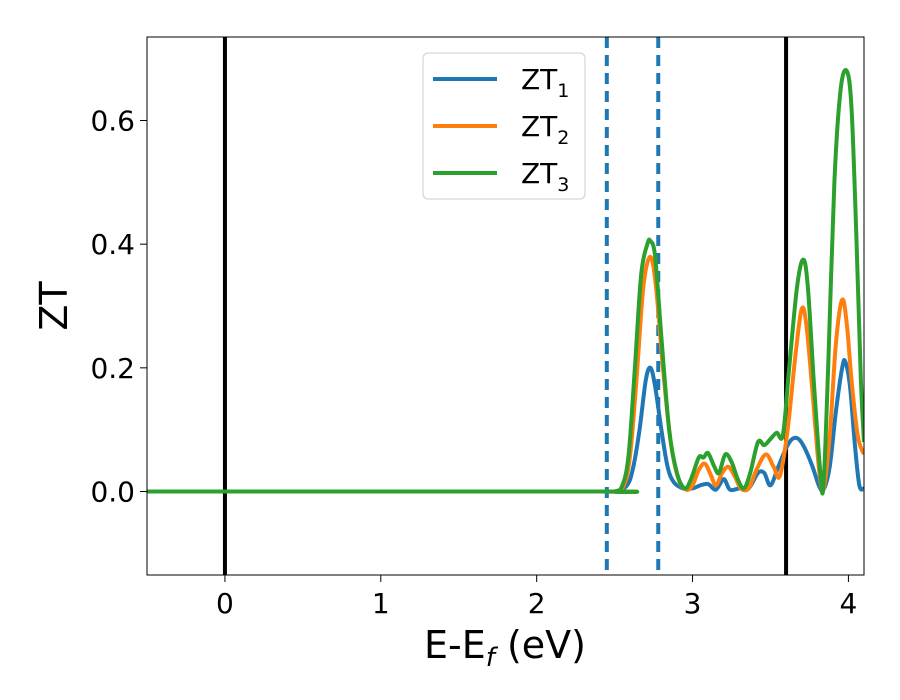  Describe the element at coordinates (54, 306) in the screenshot. I see `y-axis-label: ZT` at that location.